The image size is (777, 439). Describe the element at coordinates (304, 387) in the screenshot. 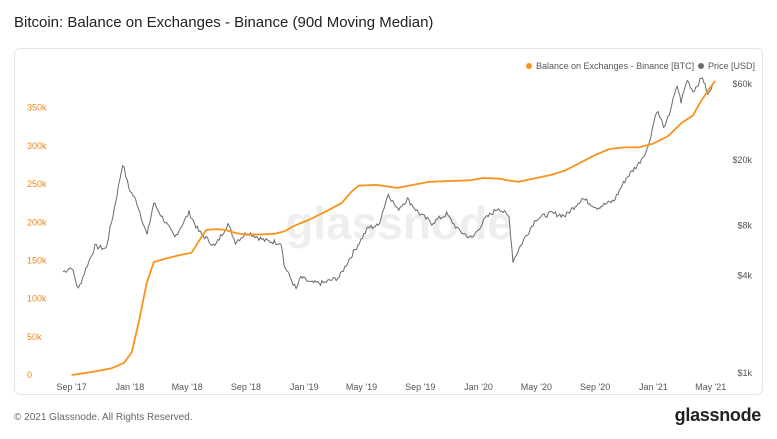

I see `x-tick-label: Jan '19` at that location.